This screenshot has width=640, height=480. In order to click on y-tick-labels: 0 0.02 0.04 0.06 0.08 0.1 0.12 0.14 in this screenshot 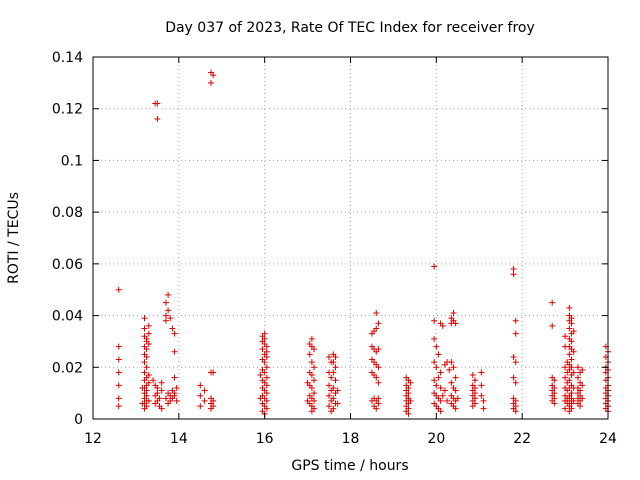, I will do `click(67, 239)`.